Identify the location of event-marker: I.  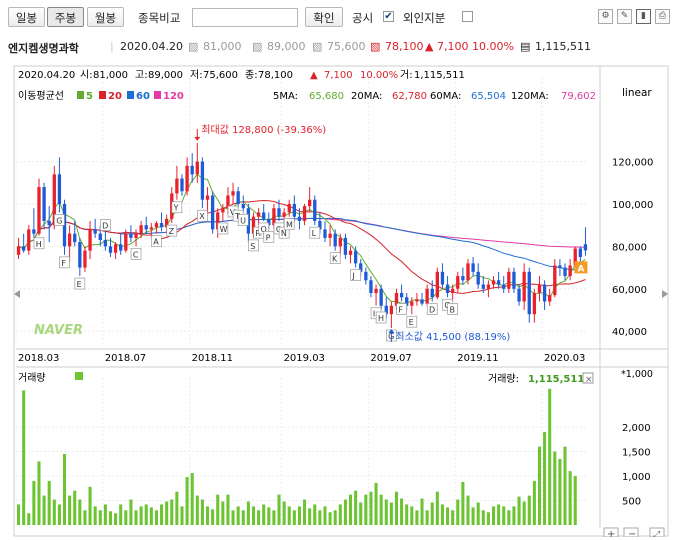
(374, 314).